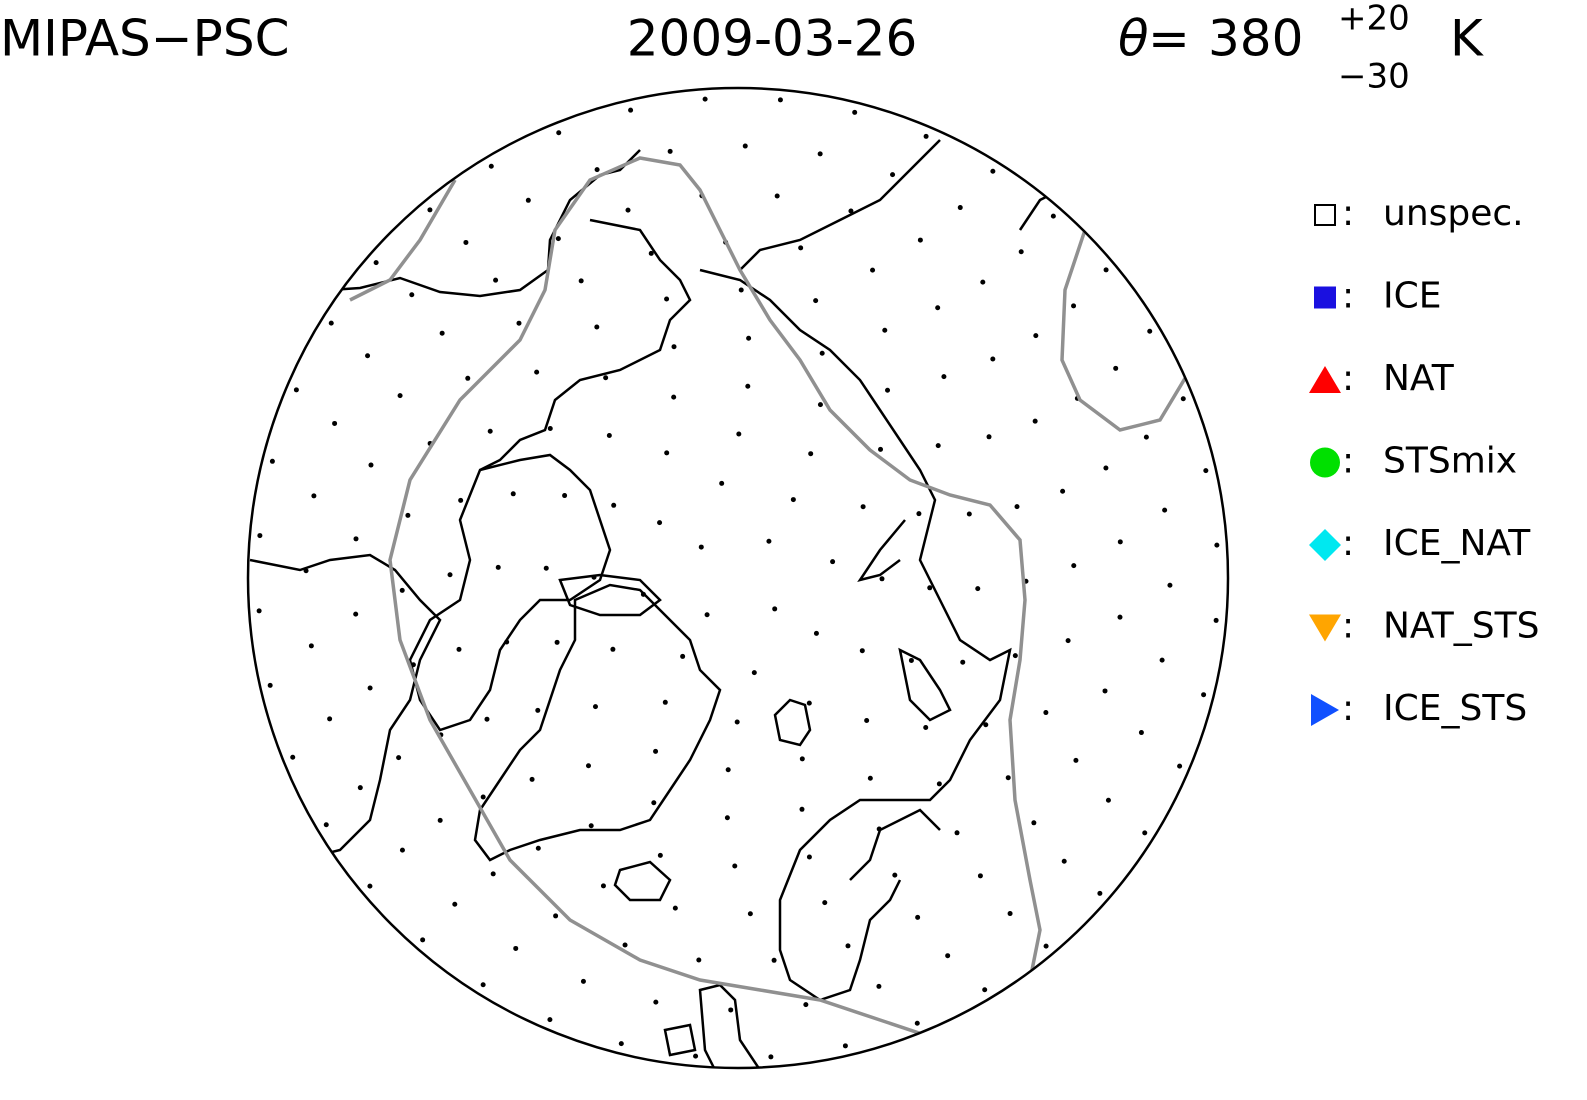  I want to click on british-isles, so click(713, 1025).